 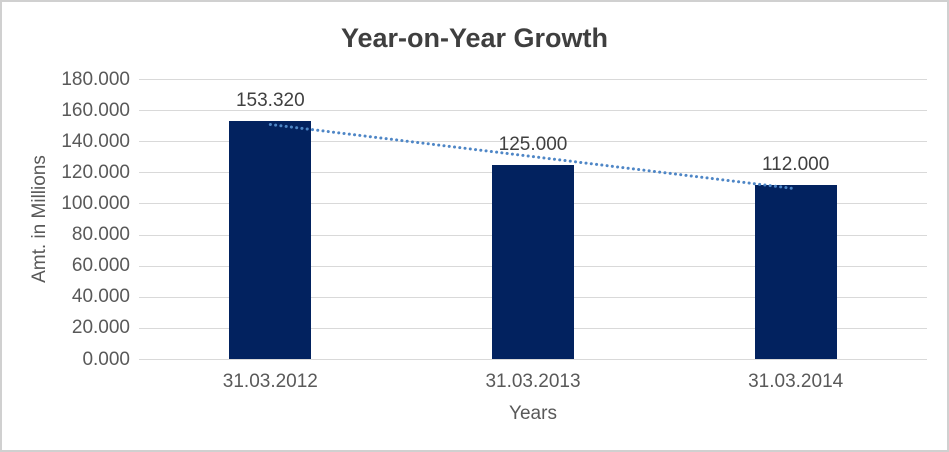 What do you see at coordinates (95, 79) in the screenshot?
I see `y-tick-label: 180.000` at bounding box center [95, 79].